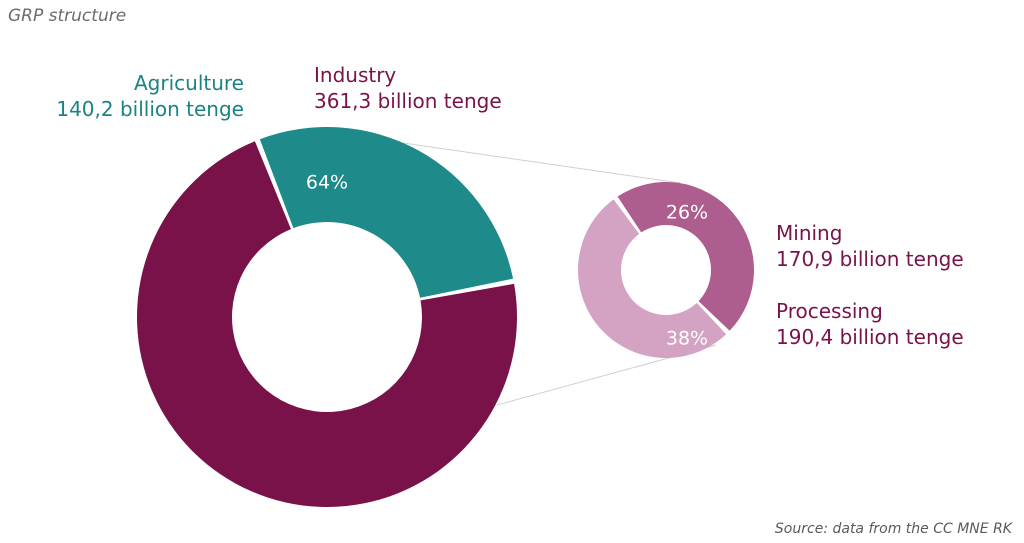 This screenshot has width=1024, height=543. I want to click on percent-label-mining: 26%, so click(687, 213).